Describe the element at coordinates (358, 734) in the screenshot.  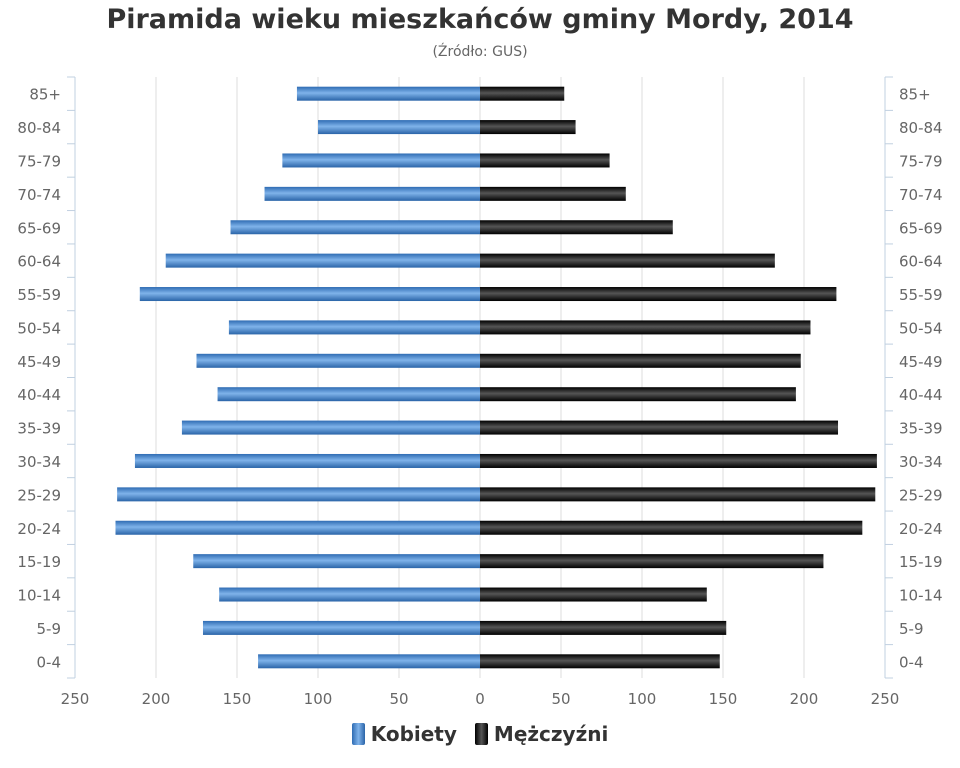
I see `legend-swatch-kobiety` at that location.